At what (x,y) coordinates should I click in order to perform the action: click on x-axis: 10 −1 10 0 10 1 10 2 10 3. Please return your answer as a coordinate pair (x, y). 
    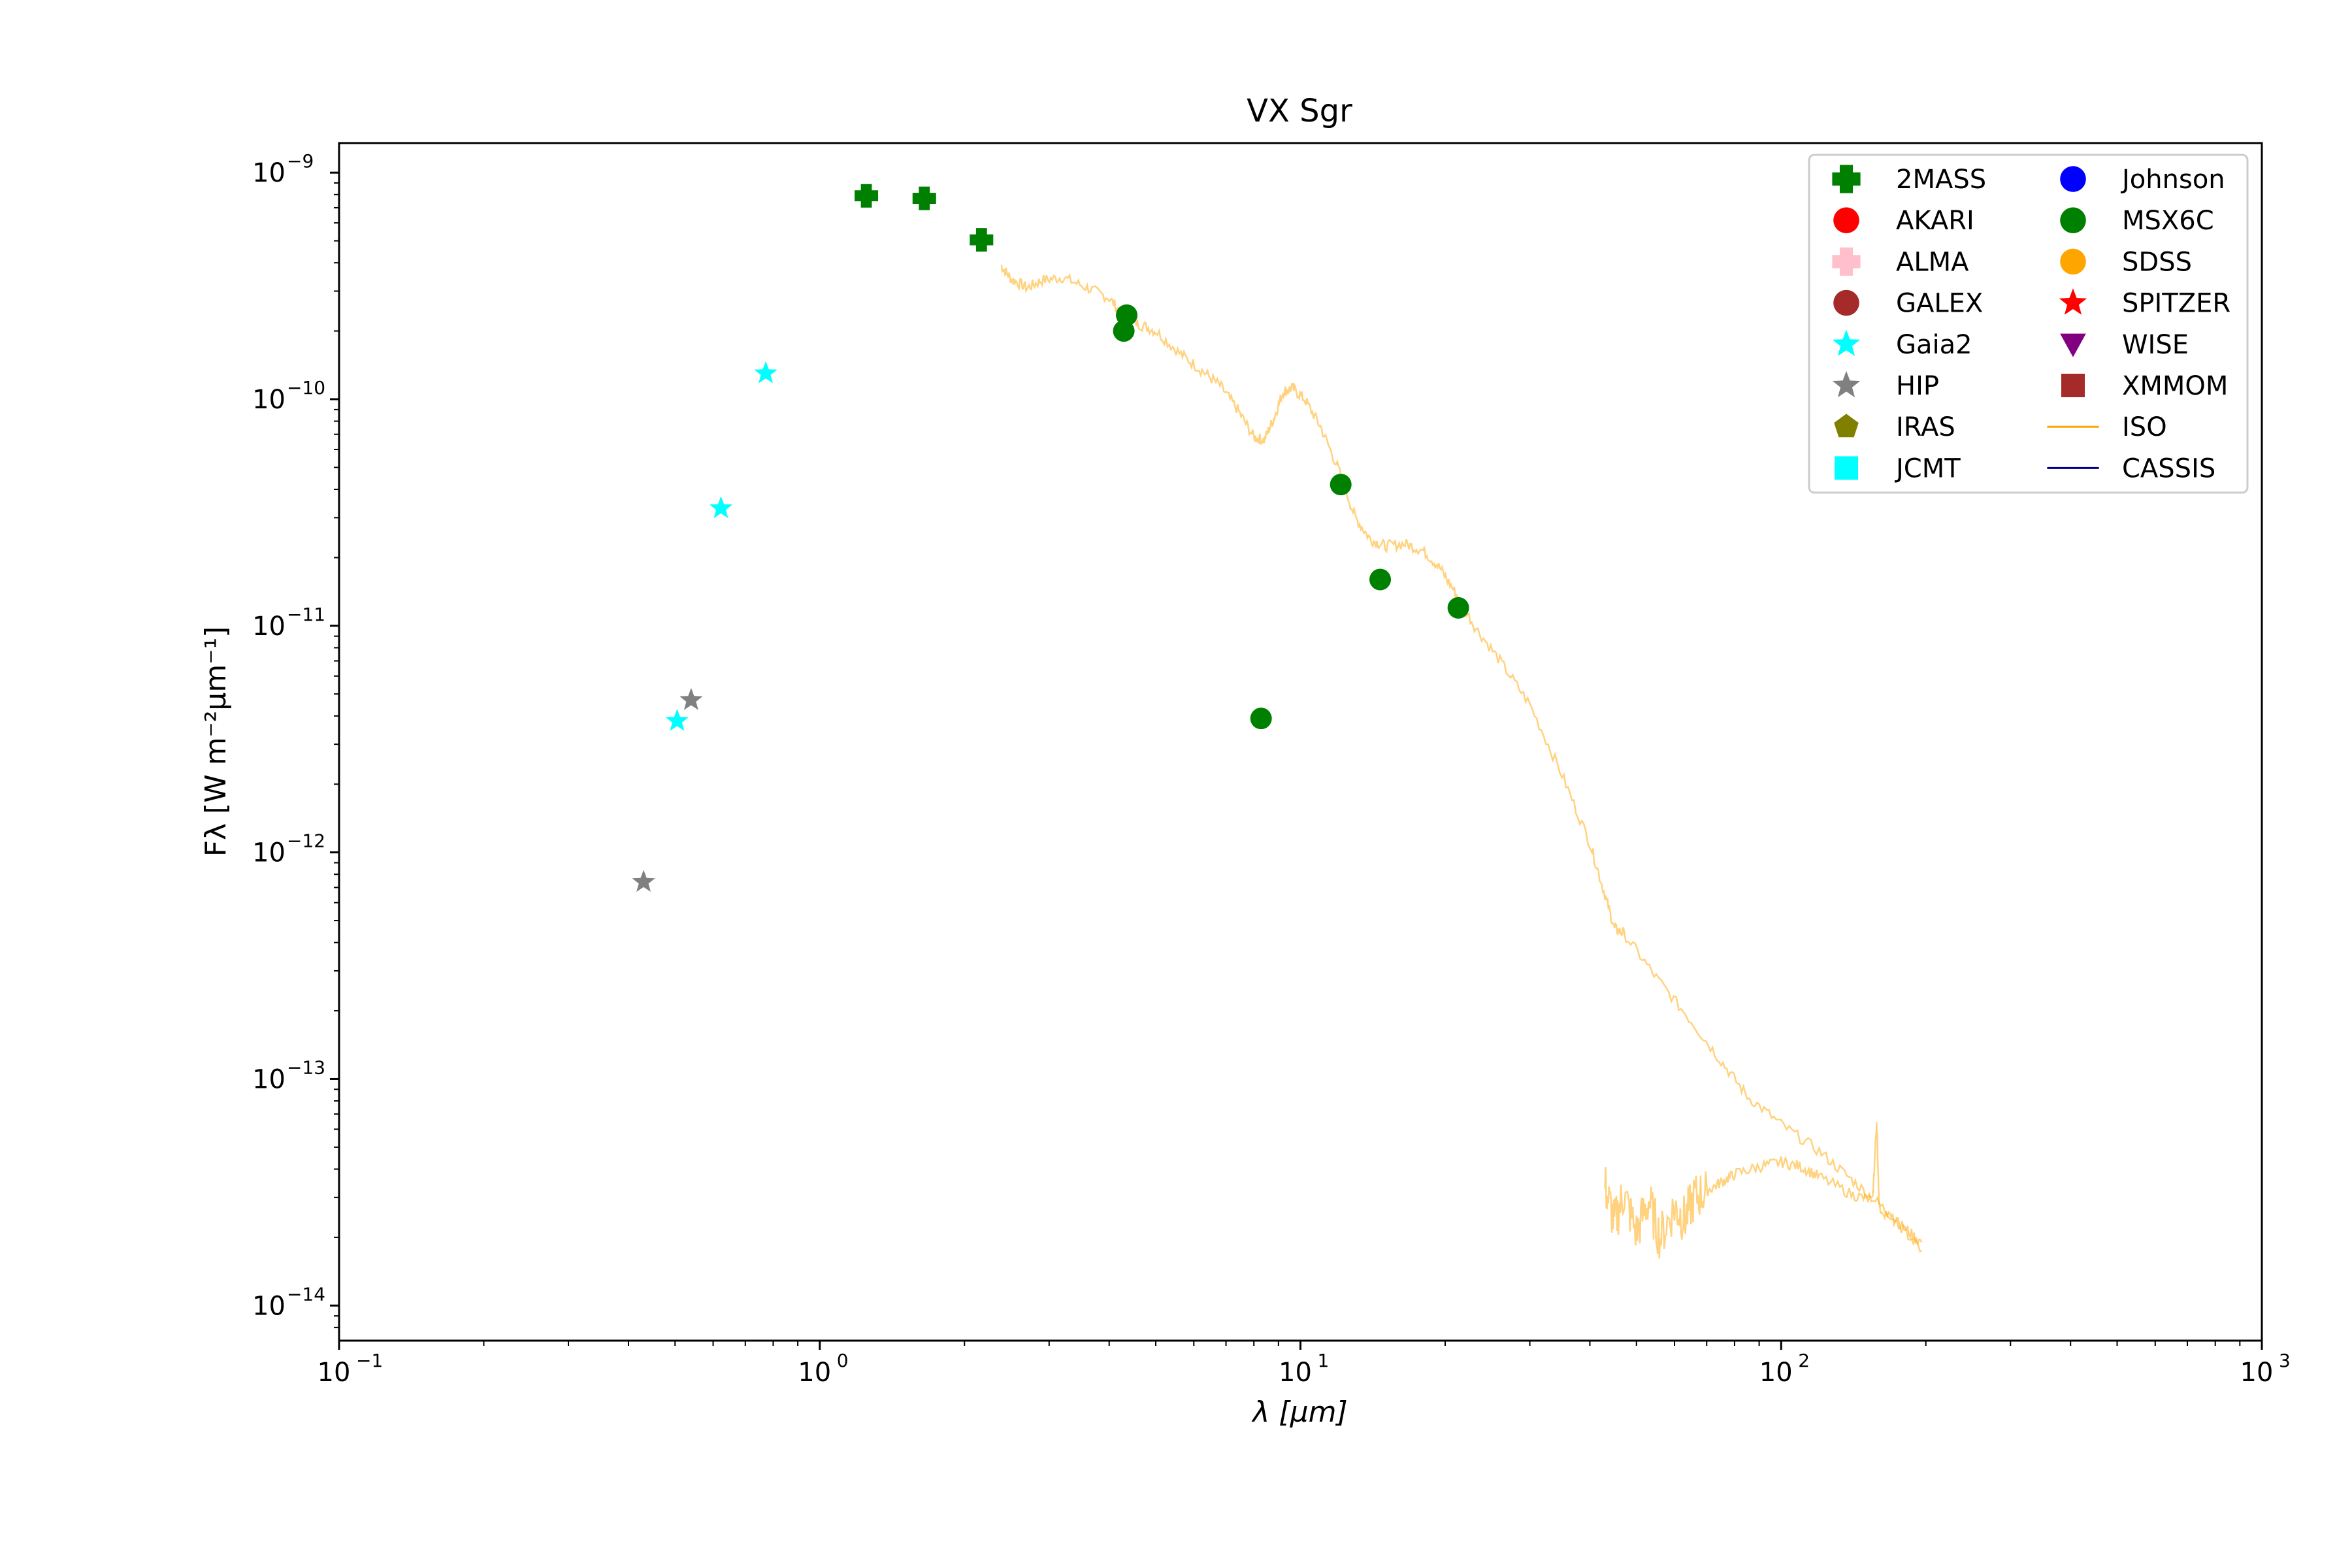
    Looking at the image, I should click on (1304, 1364).